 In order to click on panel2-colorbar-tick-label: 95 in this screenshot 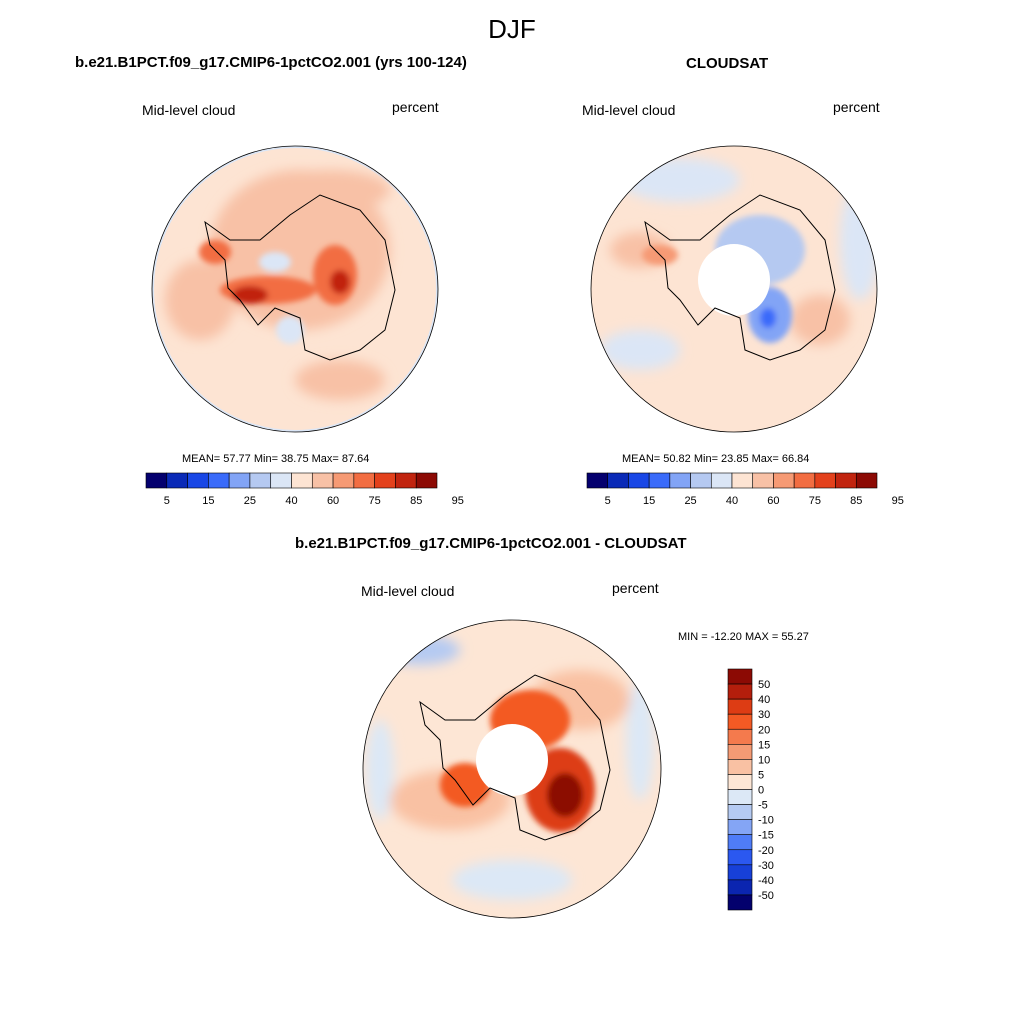, I will do `click(898, 501)`.